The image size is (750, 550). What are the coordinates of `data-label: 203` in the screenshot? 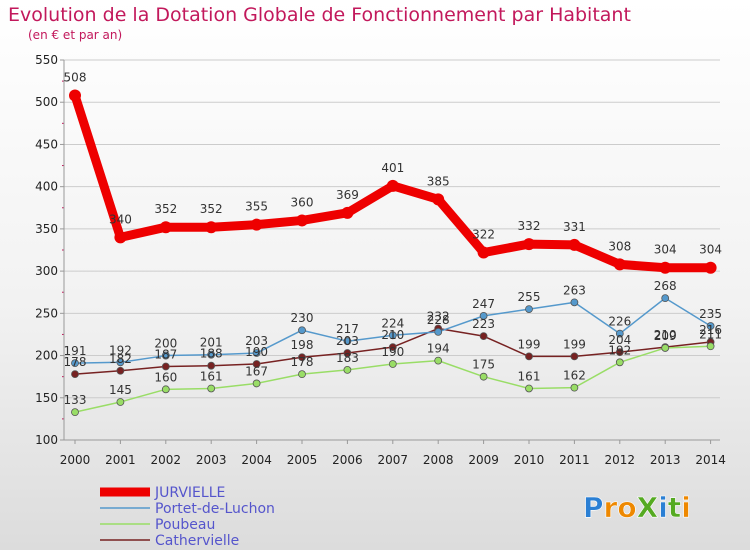 It's located at (256, 341).